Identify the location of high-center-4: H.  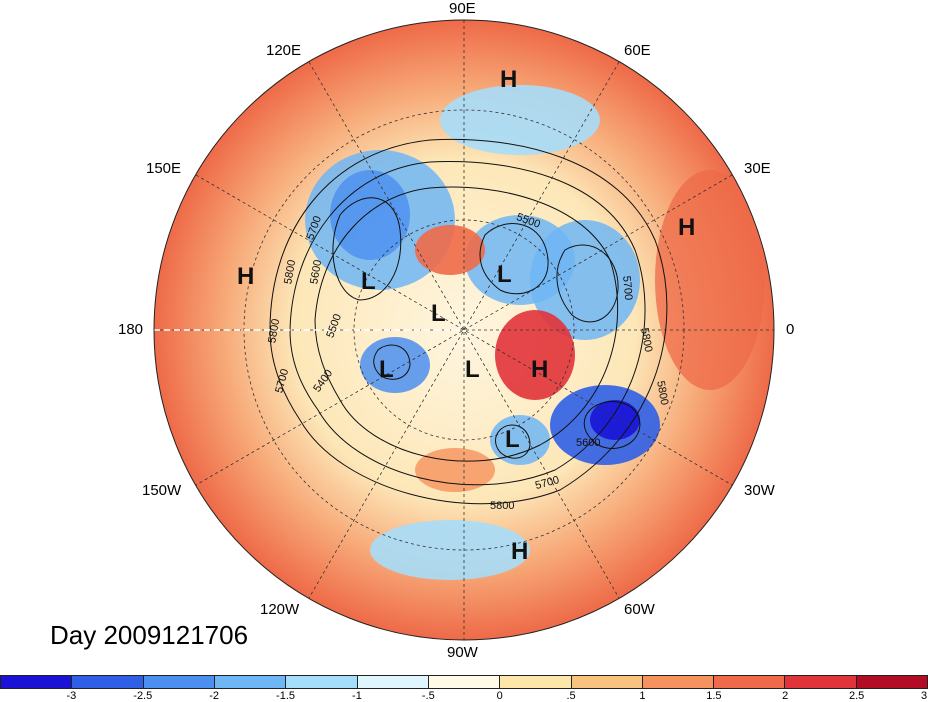
(540, 369).